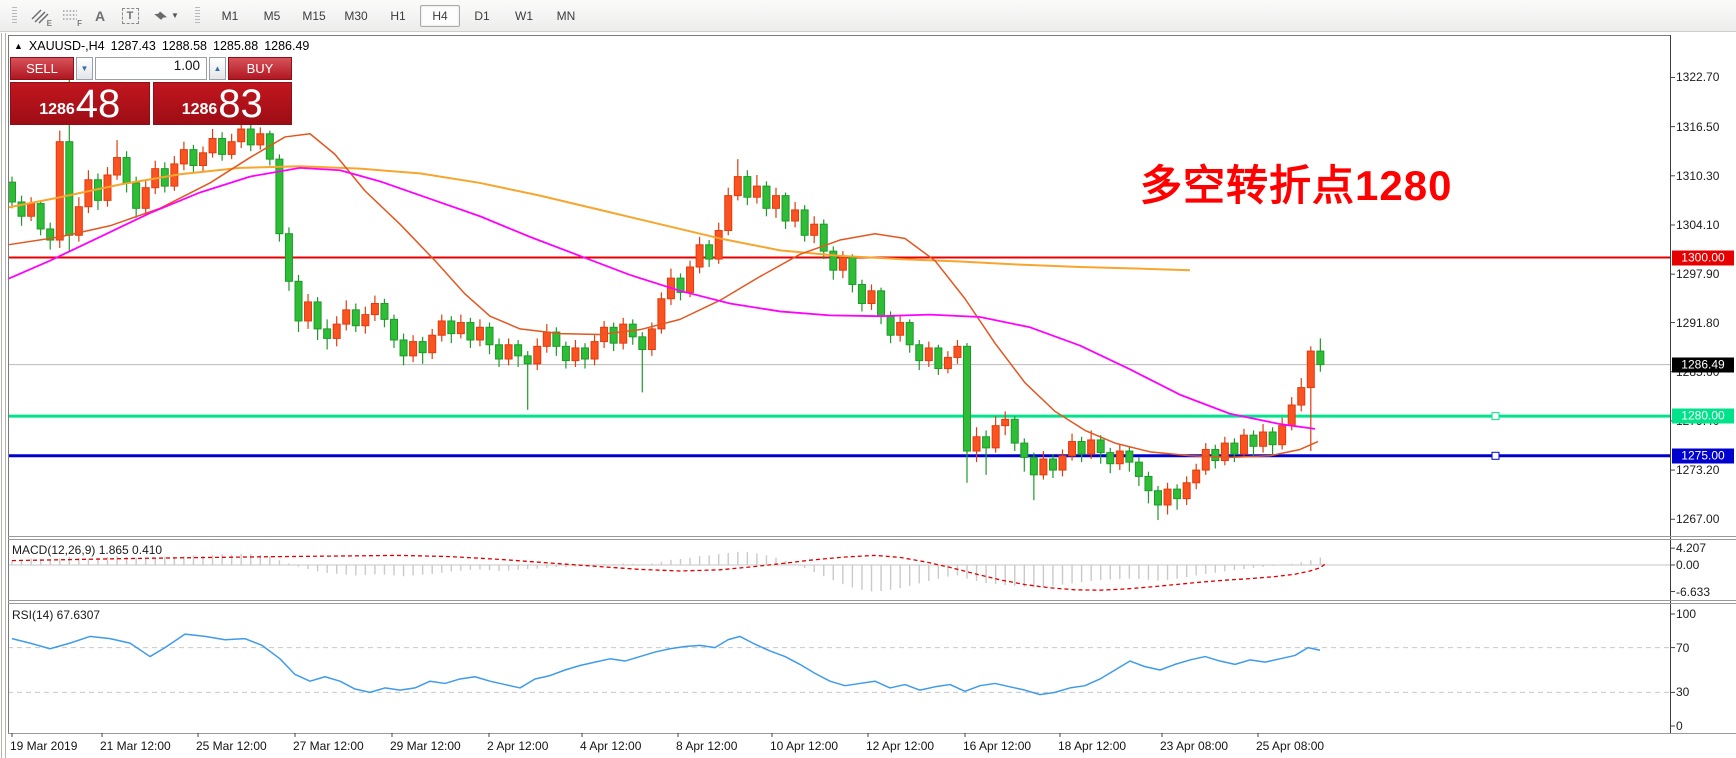 This screenshot has height=758, width=1736. I want to click on time-axis-label: 25 Mar 12:00, so click(231, 746).